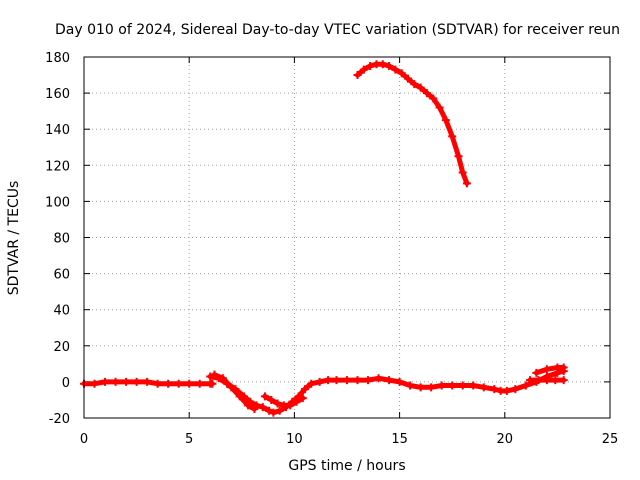 This screenshot has height=480, width=640. I want to click on y-tick-label: 60, so click(61, 275).